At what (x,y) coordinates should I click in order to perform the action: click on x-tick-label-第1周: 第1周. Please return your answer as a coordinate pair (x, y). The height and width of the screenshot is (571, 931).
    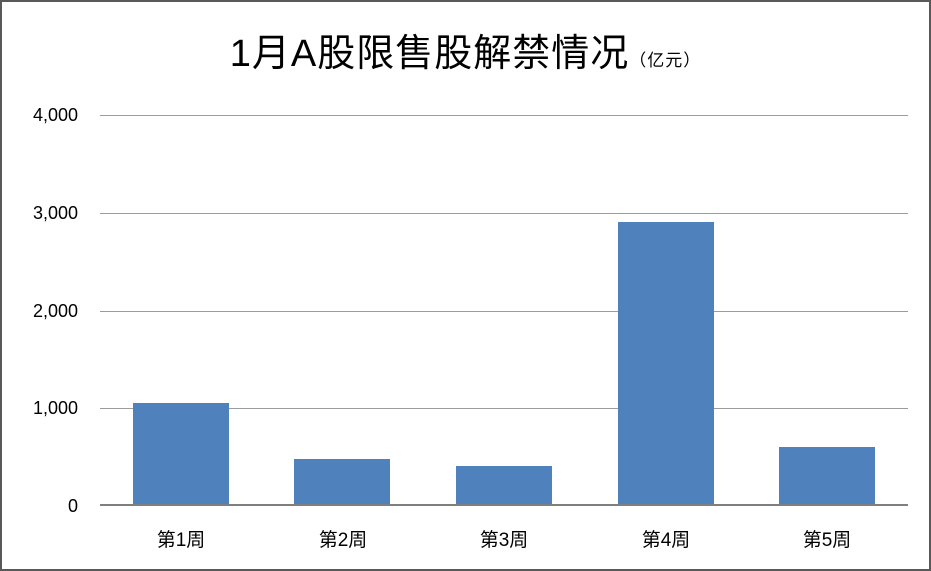
    Looking at the image, I should click on (181, 540).